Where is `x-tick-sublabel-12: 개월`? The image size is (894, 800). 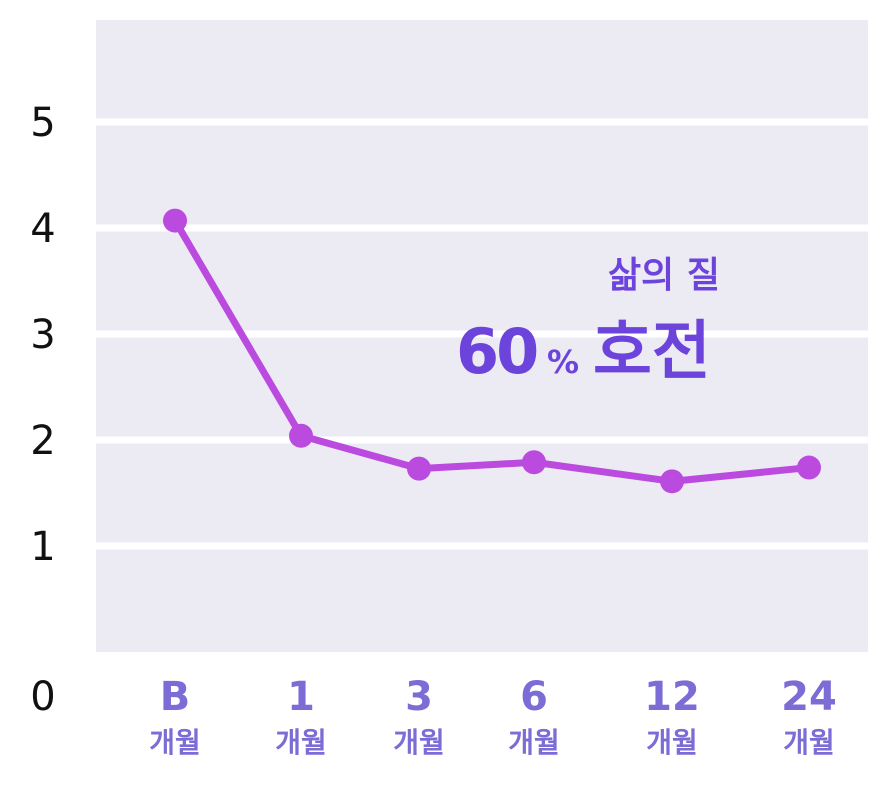
x-tick-sublabel-12: 개월 is located at coordinates (672, 742).